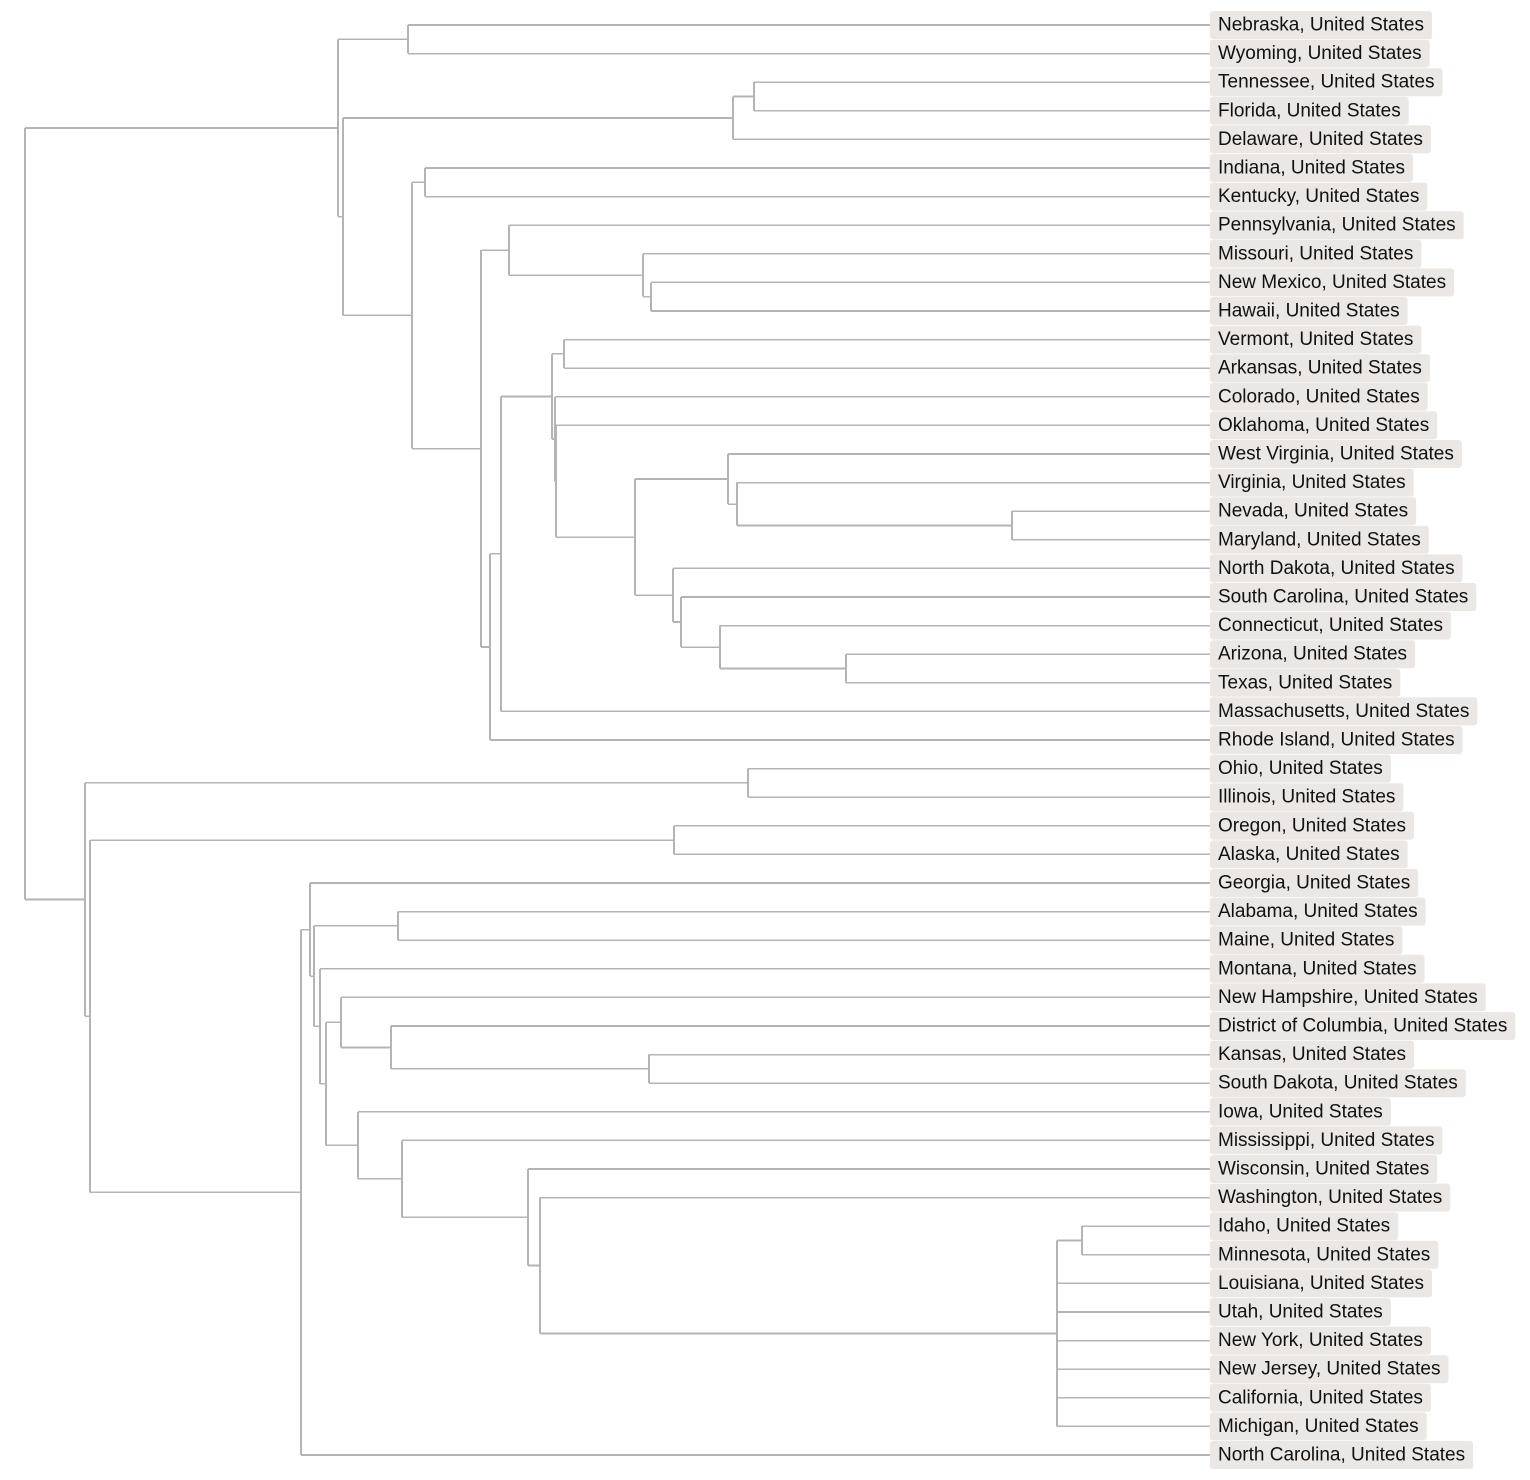 This screenshot has height=1480, width=1530. I want to click on leaf-label-item: Maine, United States, so click(1306, 940).